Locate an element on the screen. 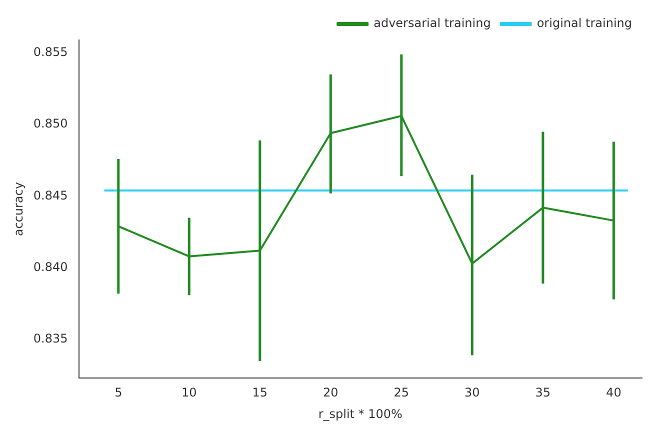  legend-label: original training is located at coordinates (584, 23).